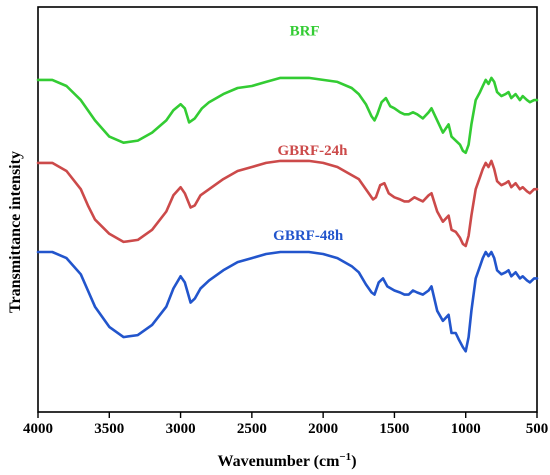 Image resolution: width=550 pixels, height=475 pixels. Describe the element at coordinates (308, 236) in the screenshot. I see `series-label-gbrf-48h: GBRF-48h` at that location.